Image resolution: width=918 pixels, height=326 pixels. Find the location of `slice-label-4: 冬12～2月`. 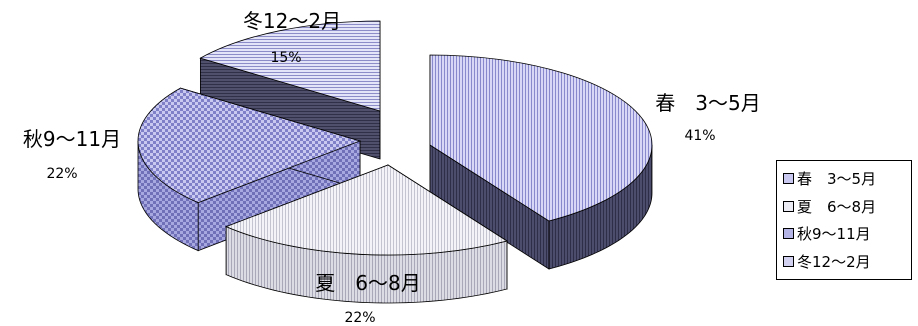

slice-label-4: 冬12～2月 is located at coordinates (292, 21).